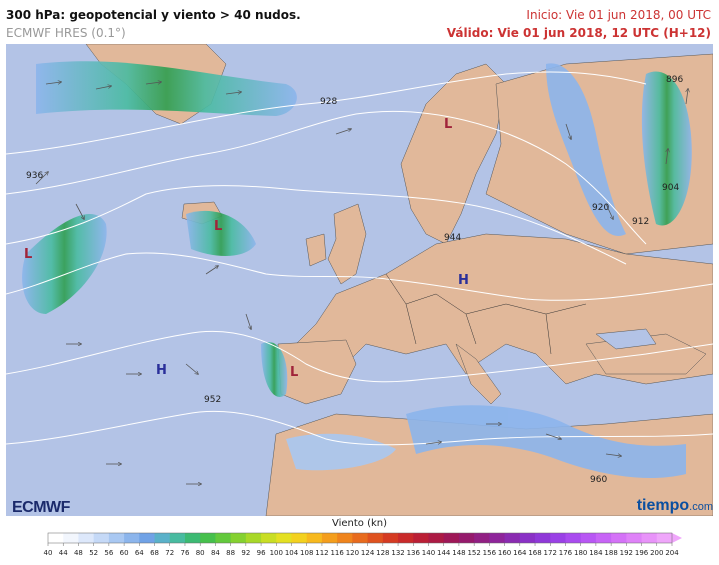 The width and height of the screenshot is (719, 565). What do you see at coordinates (108, 553) in the screenshot?
I see `legend-tick-label: 56` at bounding box center [108, 553].